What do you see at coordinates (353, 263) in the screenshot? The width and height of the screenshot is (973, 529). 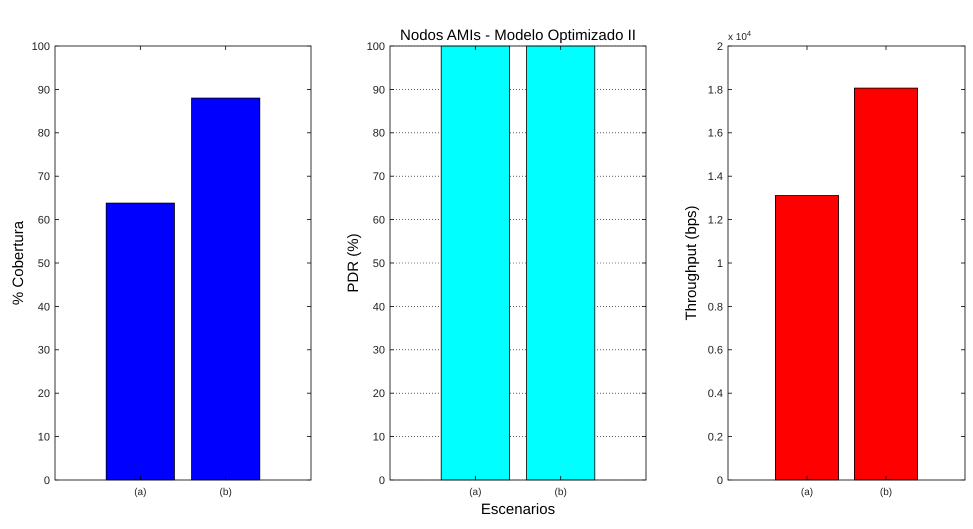 I see `y-axis-title: PDR (%)` at bounding box center [353, 263].